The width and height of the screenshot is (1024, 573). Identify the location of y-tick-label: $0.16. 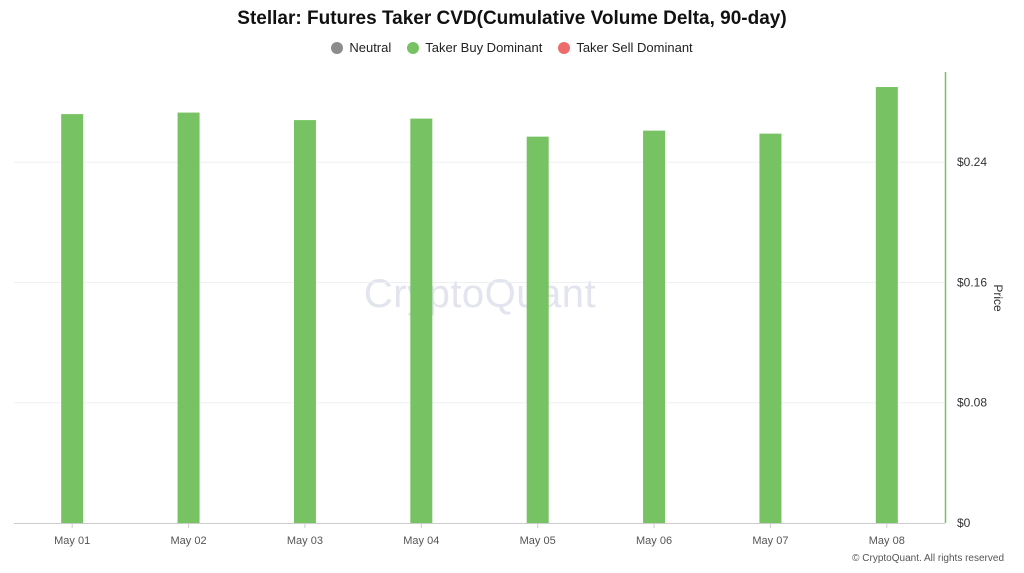
(972, 282).